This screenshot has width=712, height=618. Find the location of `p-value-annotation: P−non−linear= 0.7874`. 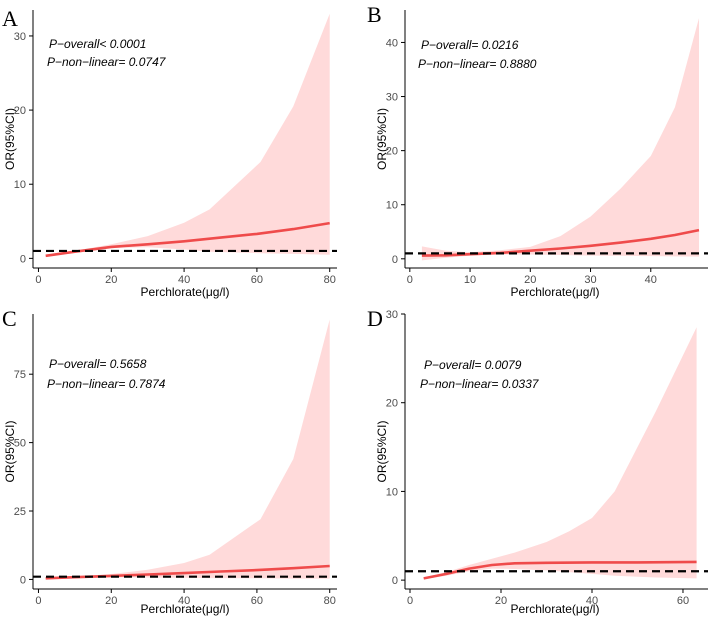

p-value-annotation: P−non−linear= 0.7874 is located at coordinates (106, 384).